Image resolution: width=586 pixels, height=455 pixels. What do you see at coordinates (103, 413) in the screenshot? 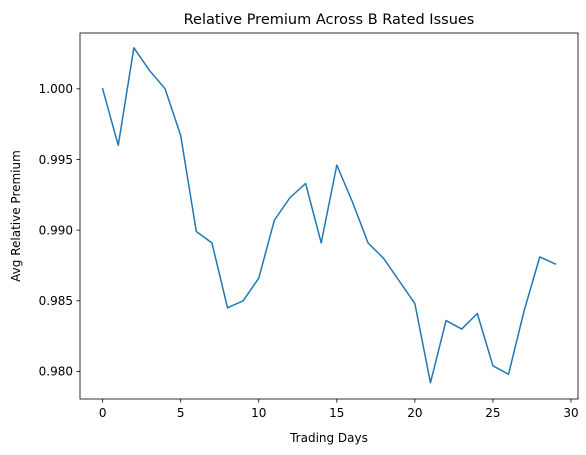
I see `x-tick-label: 0` at bounding box center [103, 413].